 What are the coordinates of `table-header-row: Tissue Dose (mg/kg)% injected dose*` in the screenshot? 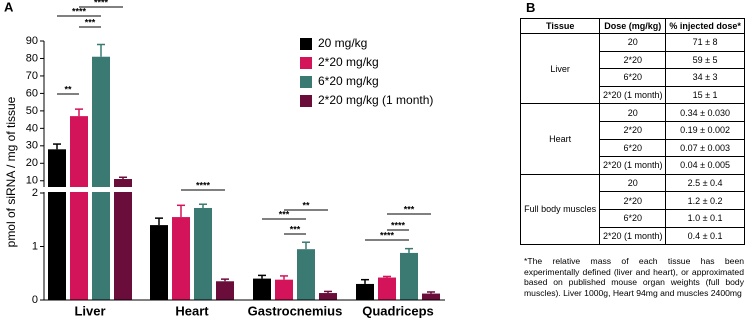 It's located at (632, 26).